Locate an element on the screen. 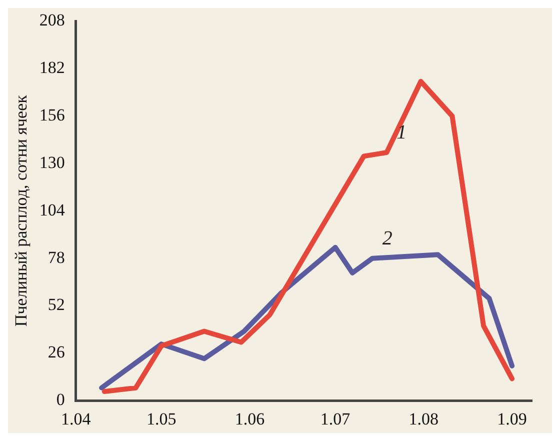 The width and height of the screenshot is (560, 441). x-tick-label: 1.04 is located at coordinates (76, 418).